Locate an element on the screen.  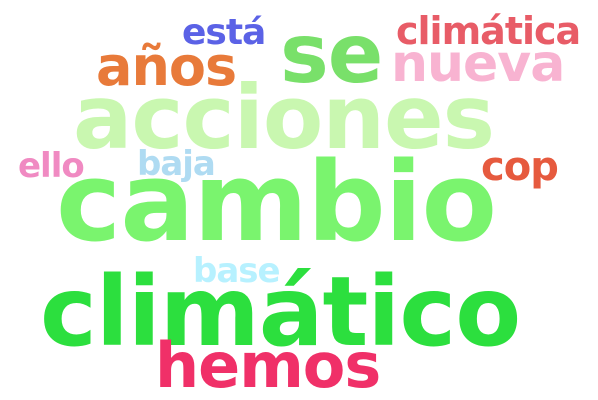
word-se: se is located at coordinates (331, 54).